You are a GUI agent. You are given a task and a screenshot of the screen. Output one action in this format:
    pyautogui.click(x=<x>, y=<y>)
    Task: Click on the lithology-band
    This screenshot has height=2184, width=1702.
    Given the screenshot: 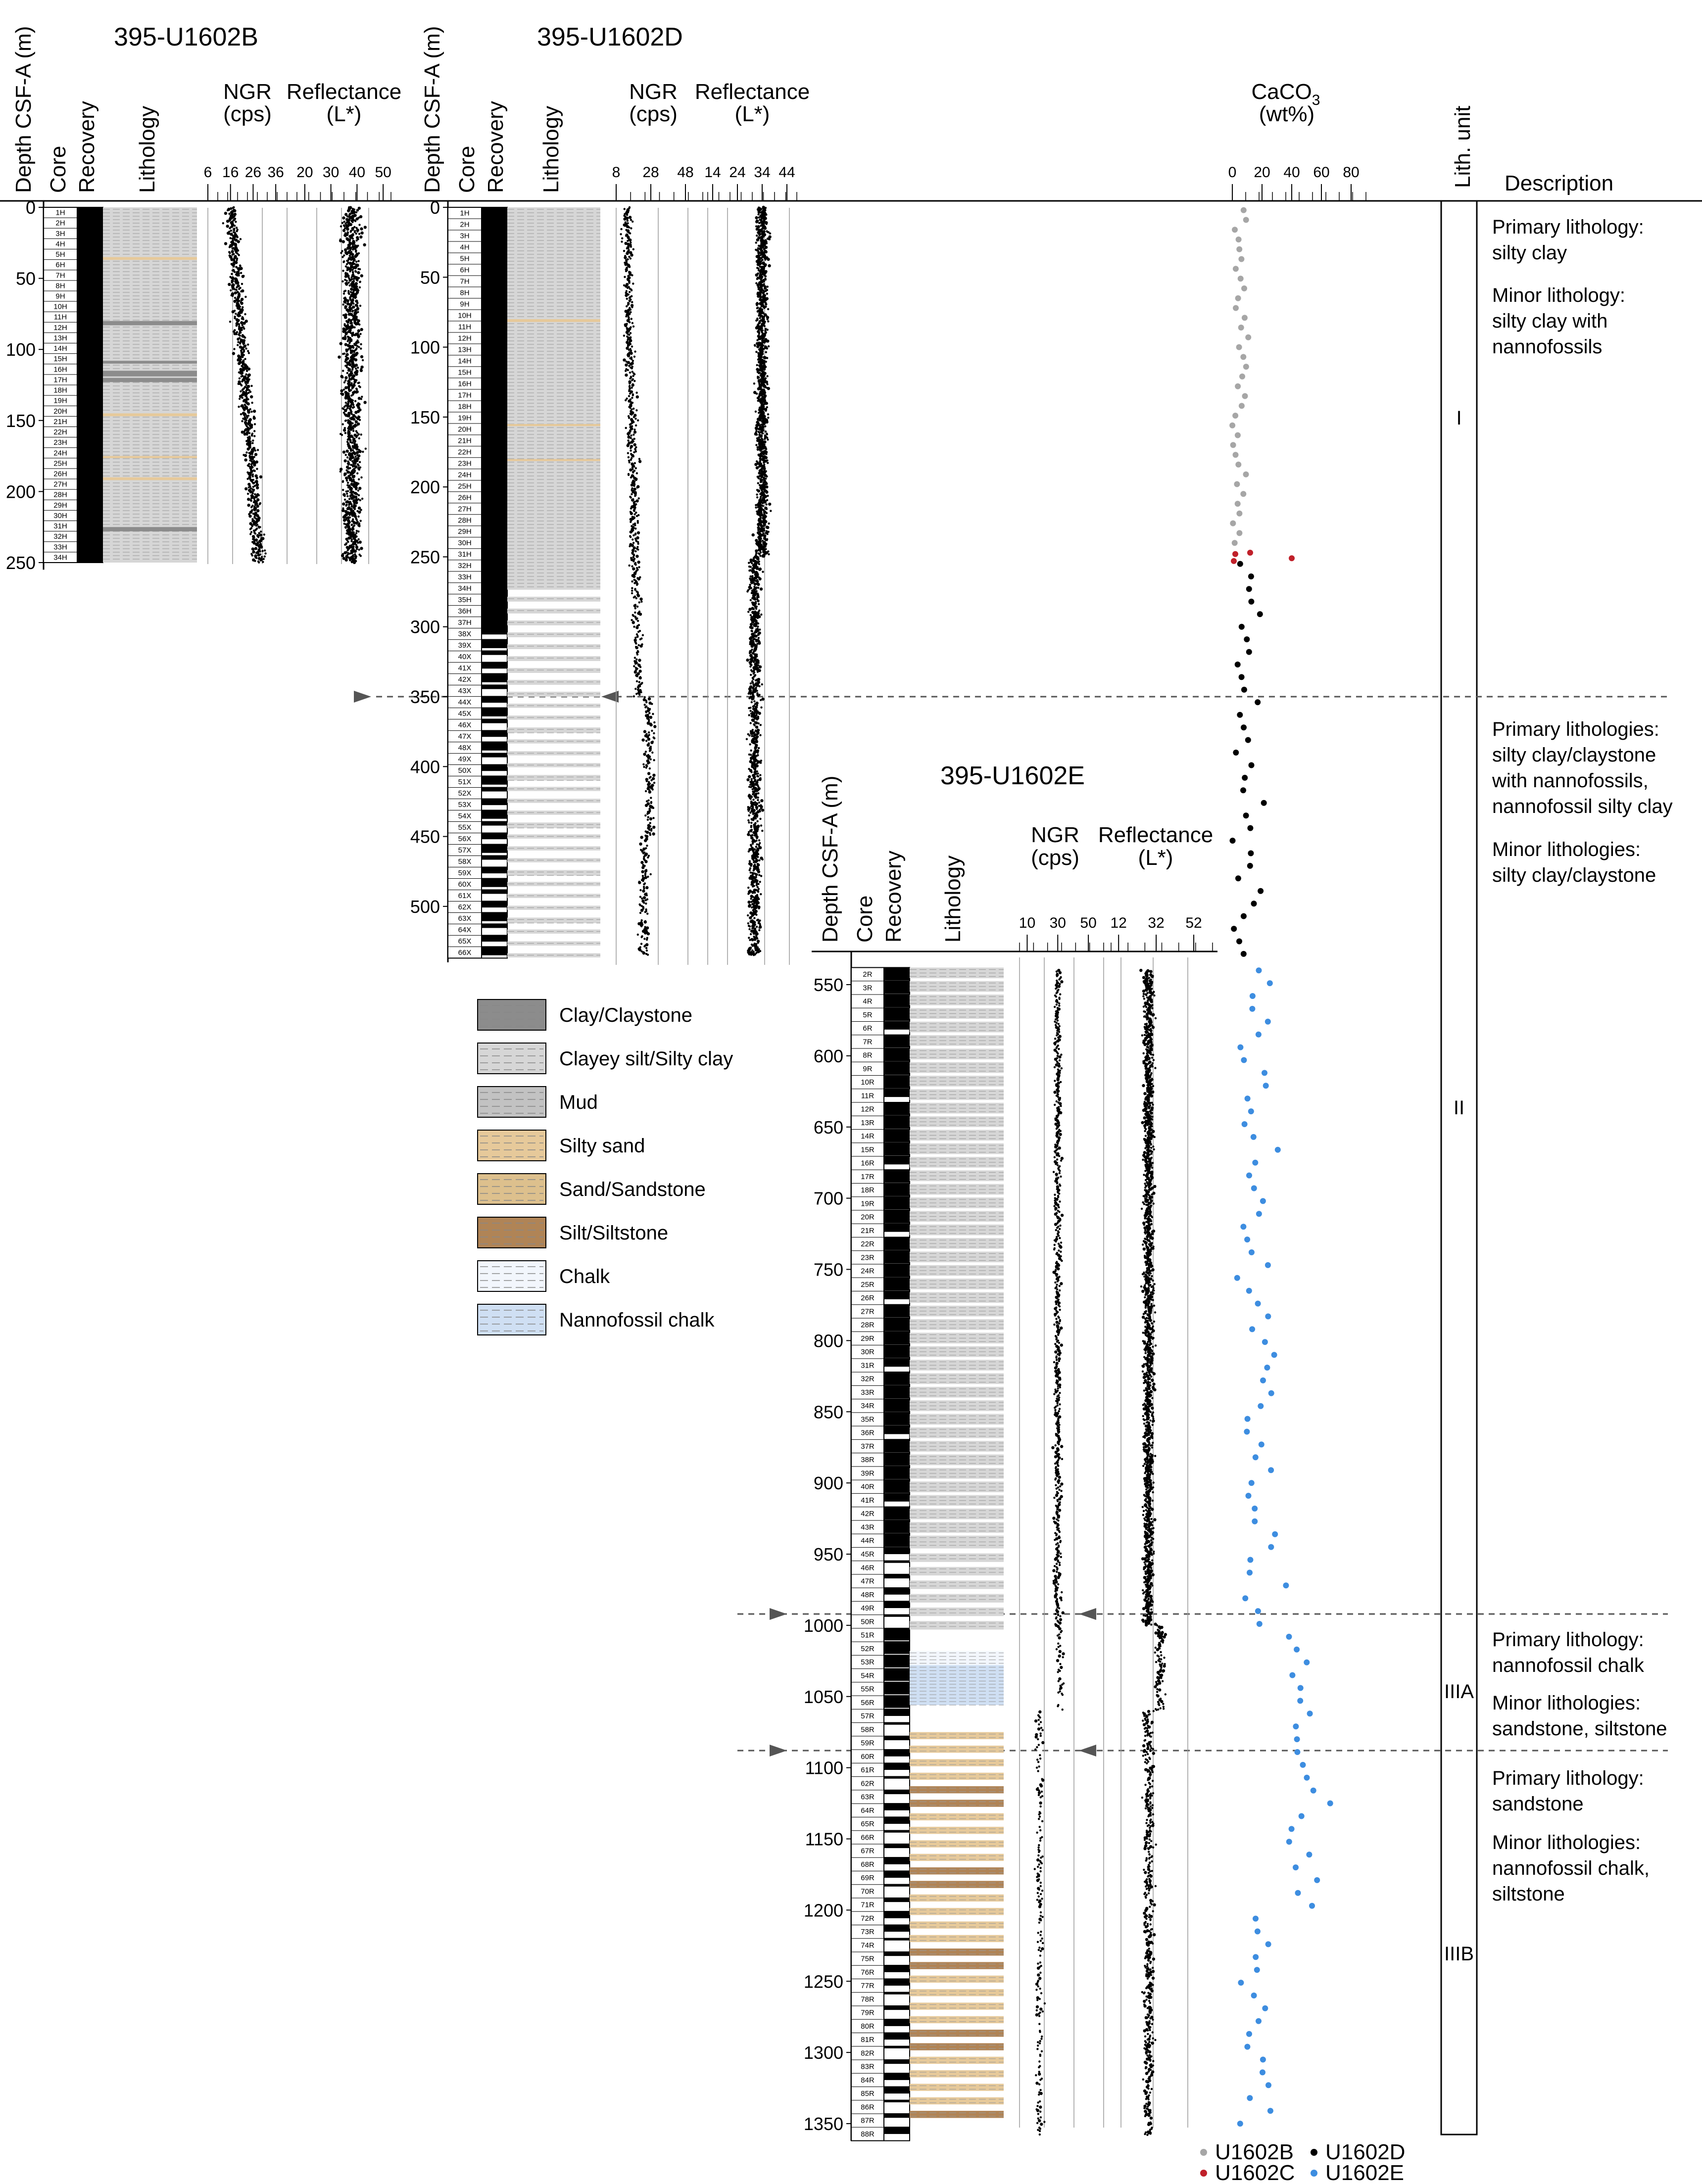 What is the action you would take?
    pyautogui.click(x=150, y=258)
    